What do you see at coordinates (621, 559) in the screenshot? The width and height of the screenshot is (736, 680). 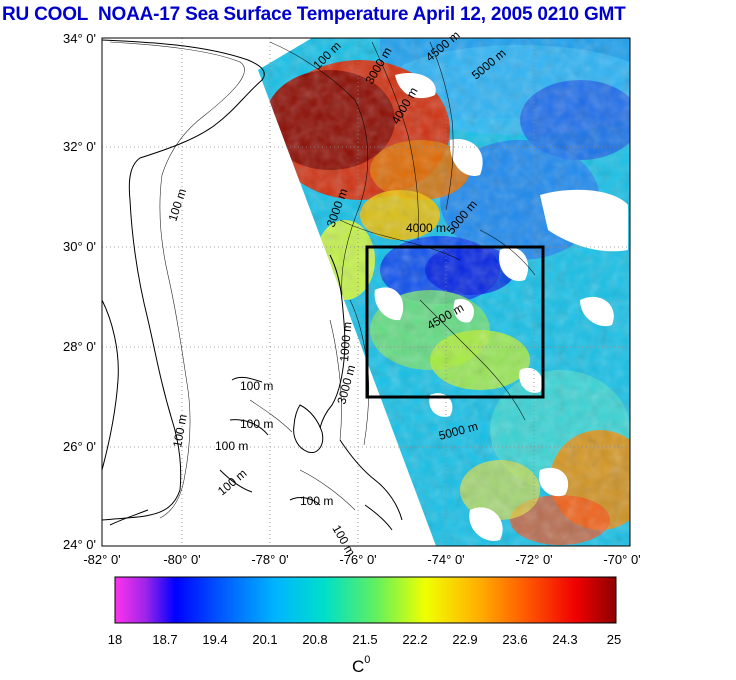 I see `lon-label: -70° 0'` at bounding box center [621, 559].